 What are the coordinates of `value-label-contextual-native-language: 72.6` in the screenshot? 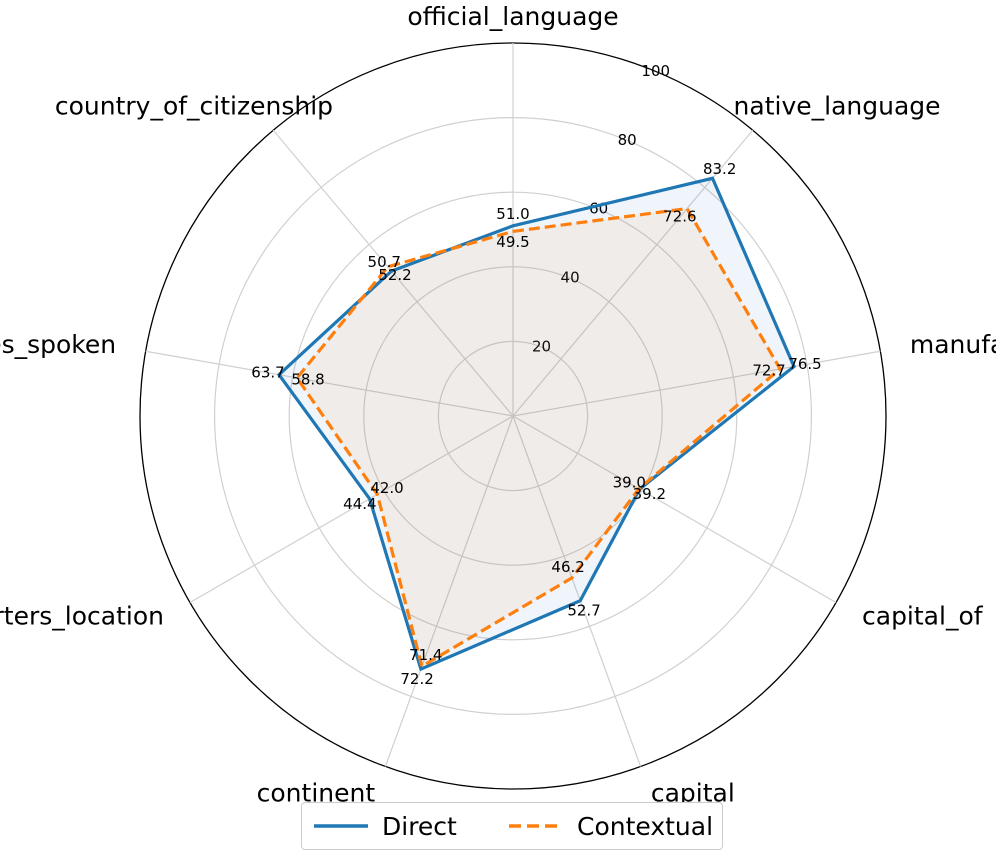 It's located at (679, 217).